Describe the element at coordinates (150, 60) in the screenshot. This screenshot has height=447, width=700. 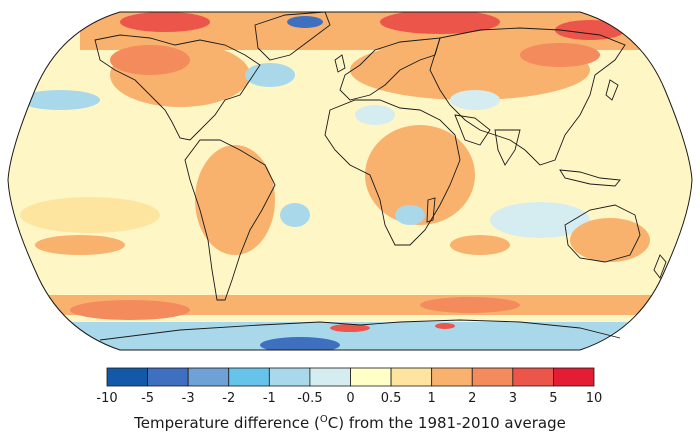
I see `alaska-warm` at that location.